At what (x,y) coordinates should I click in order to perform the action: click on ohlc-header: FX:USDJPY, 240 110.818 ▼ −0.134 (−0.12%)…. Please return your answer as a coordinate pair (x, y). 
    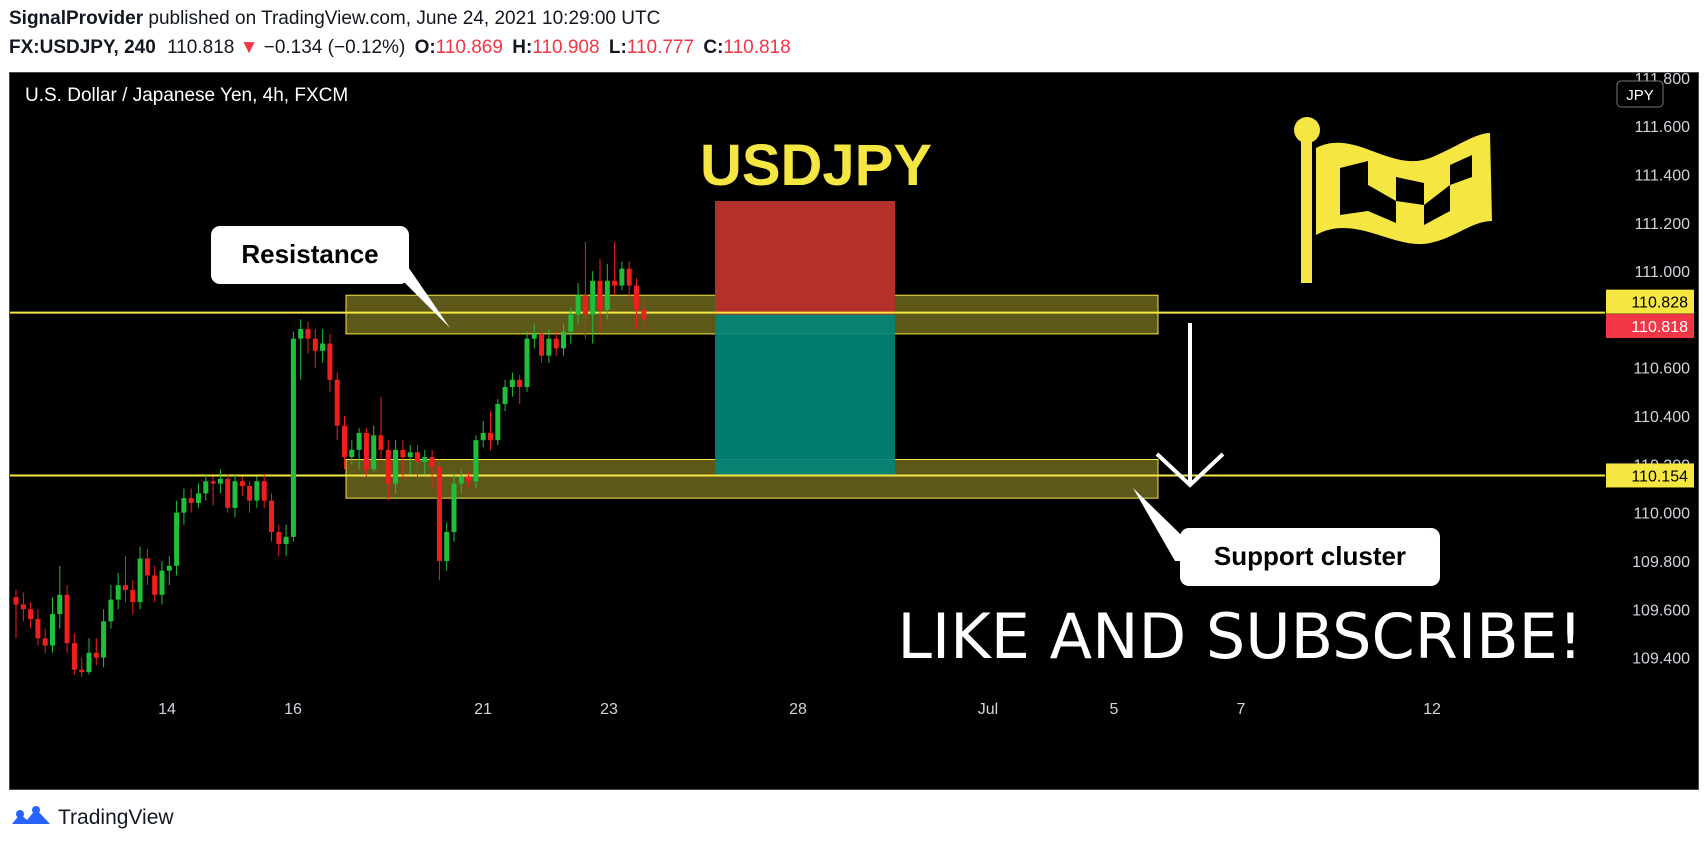
    Looking at the image, I should click on (400, 48).